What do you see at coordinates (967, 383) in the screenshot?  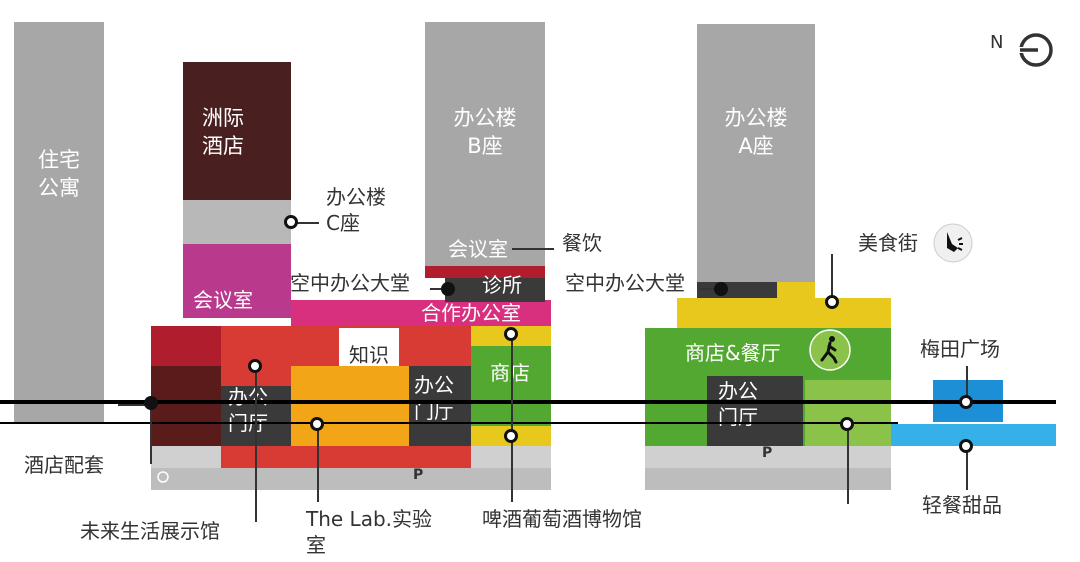 I see `leader-meitian` at bounding box center [967, 383].